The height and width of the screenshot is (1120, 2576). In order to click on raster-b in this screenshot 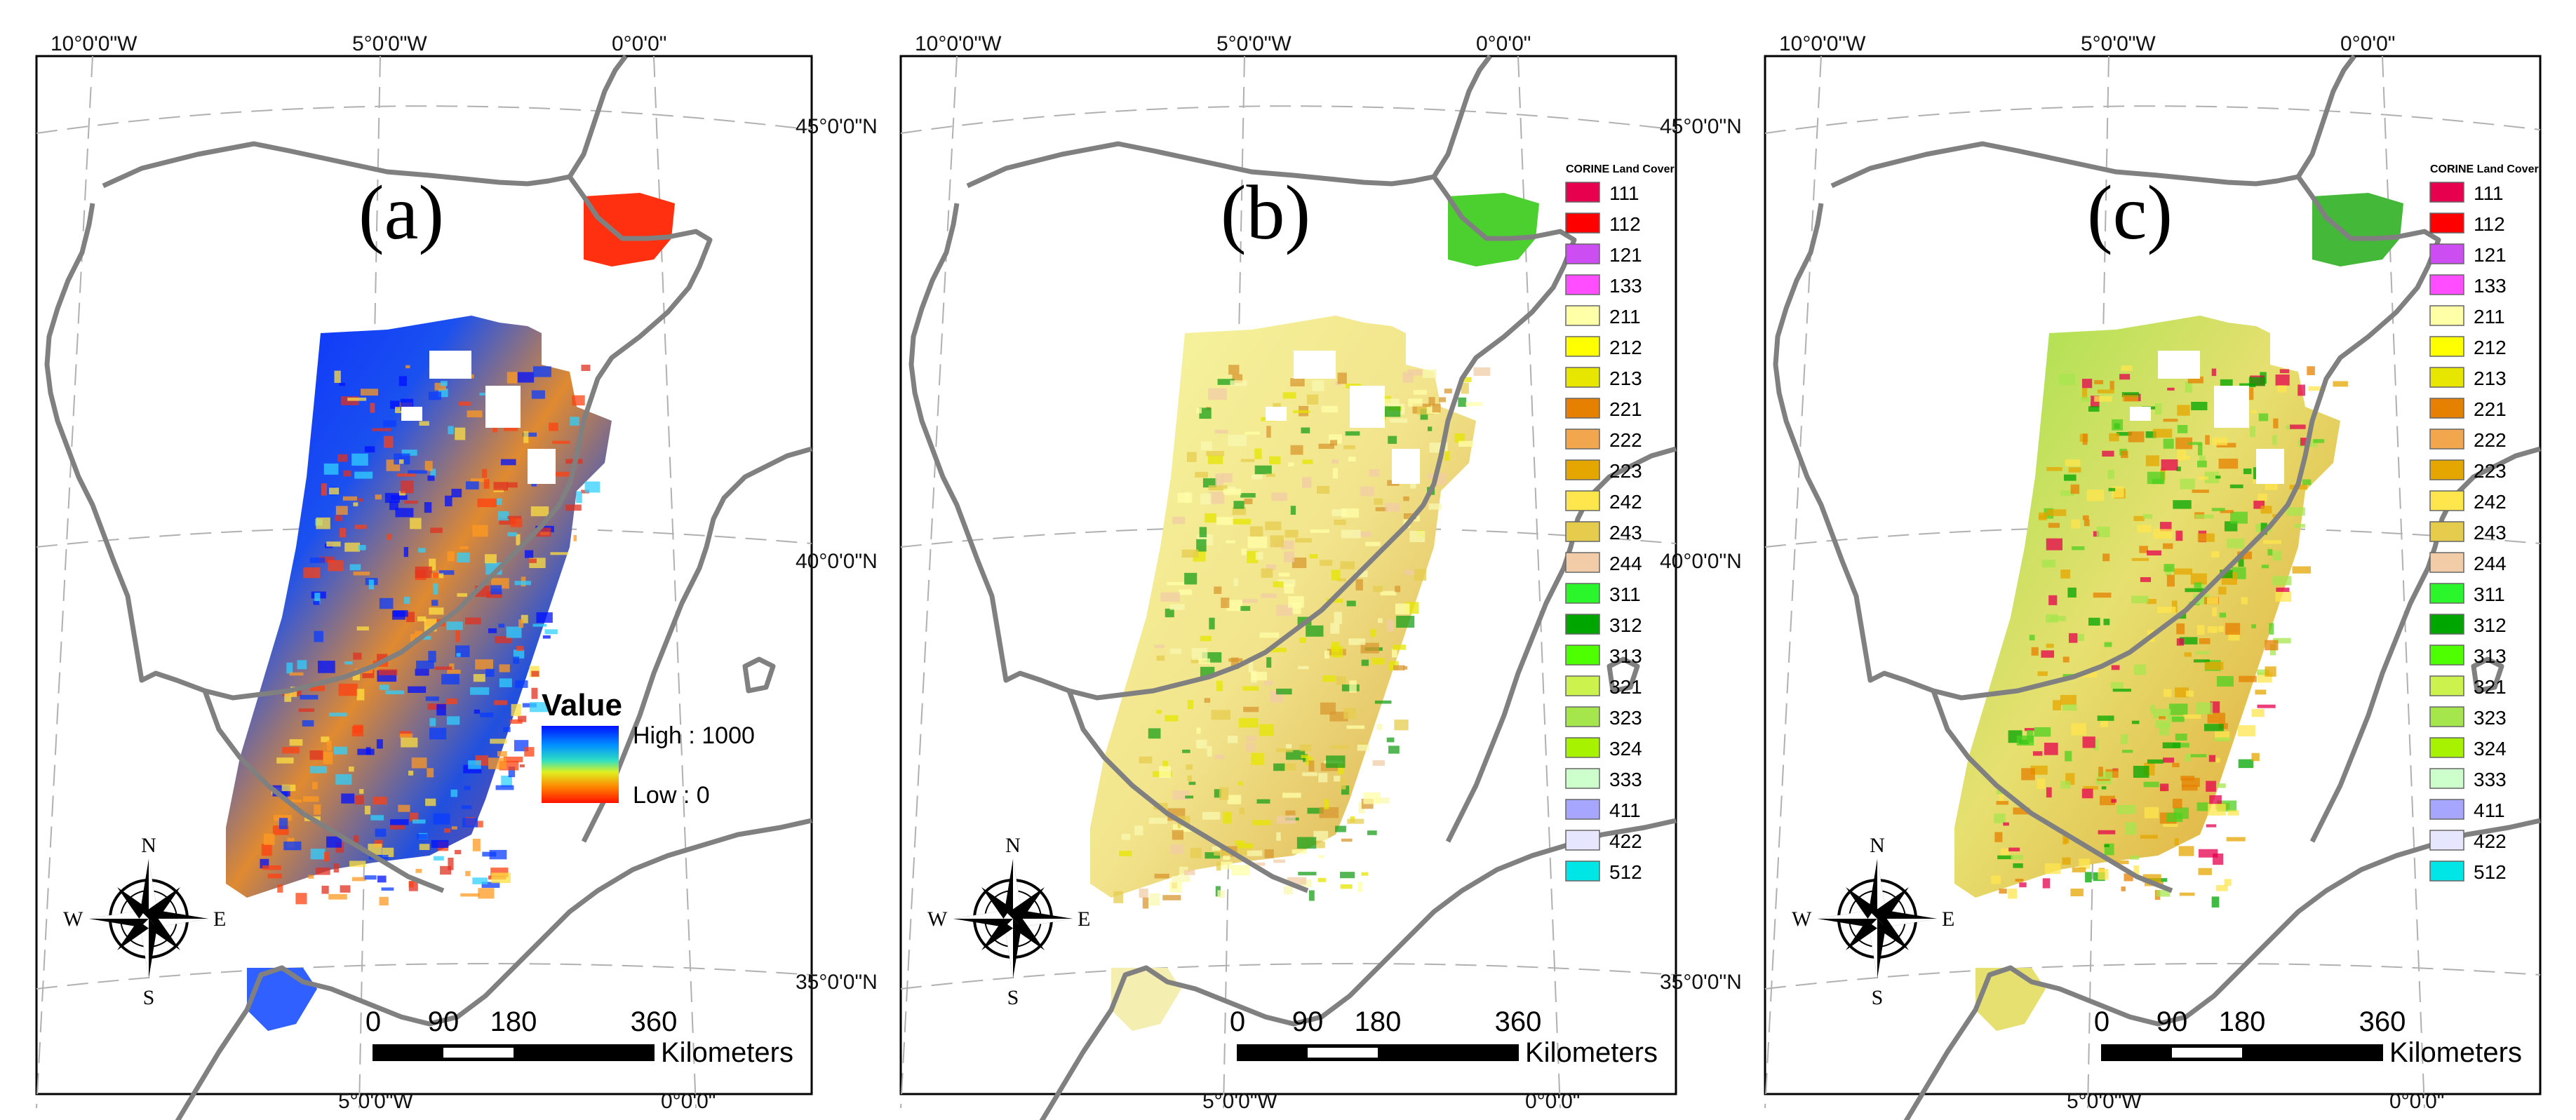, I will do `click(1314, 612)`.